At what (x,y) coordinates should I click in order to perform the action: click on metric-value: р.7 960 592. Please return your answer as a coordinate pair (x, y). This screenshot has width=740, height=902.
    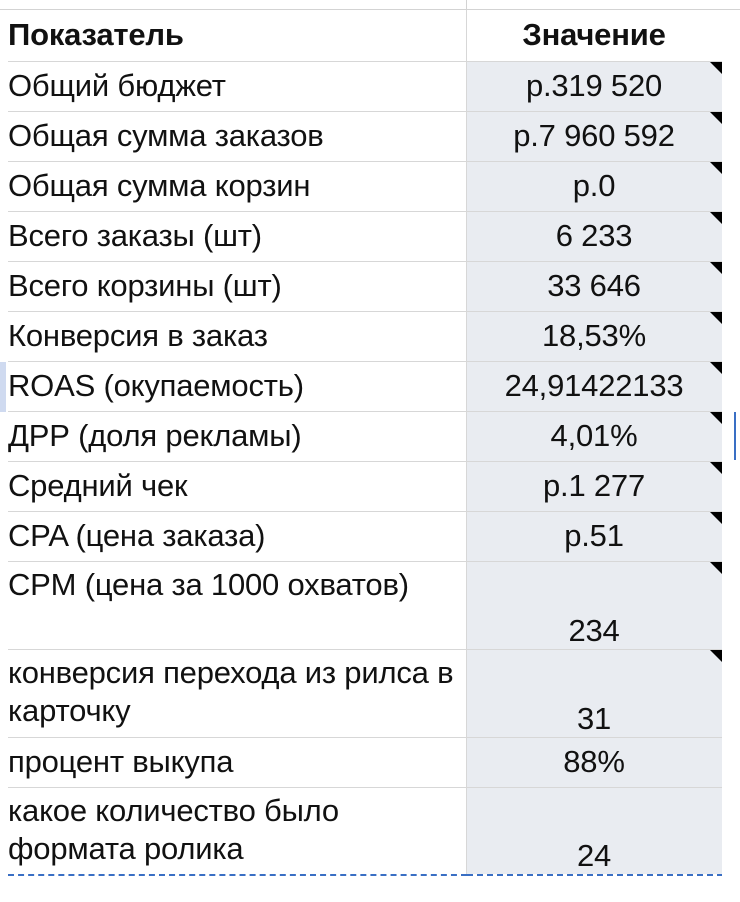
    Looking at the image, I should click on (594, 135).